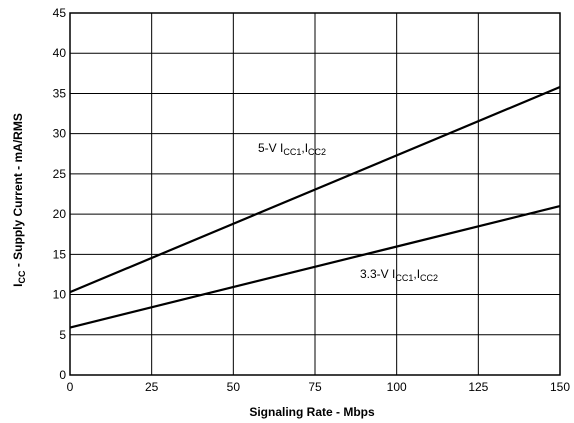  I want to click on x-axis-title: Signaling Rate - Mbps, so click(312, 412).